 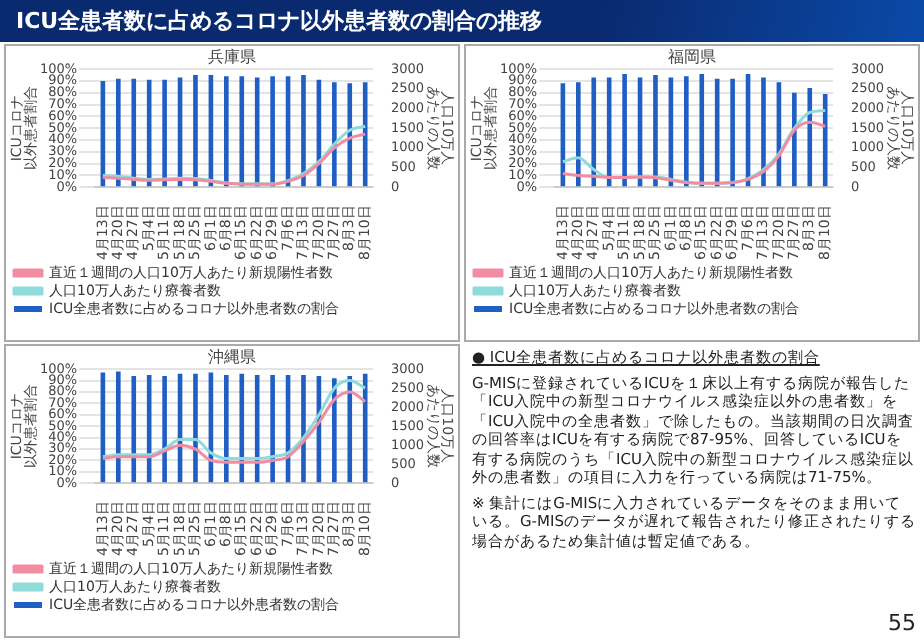 What do you see at coordinates (232, 56) in the screenshot?
I see `chart-title: 兵庫県` at bounding box center [232, 56].